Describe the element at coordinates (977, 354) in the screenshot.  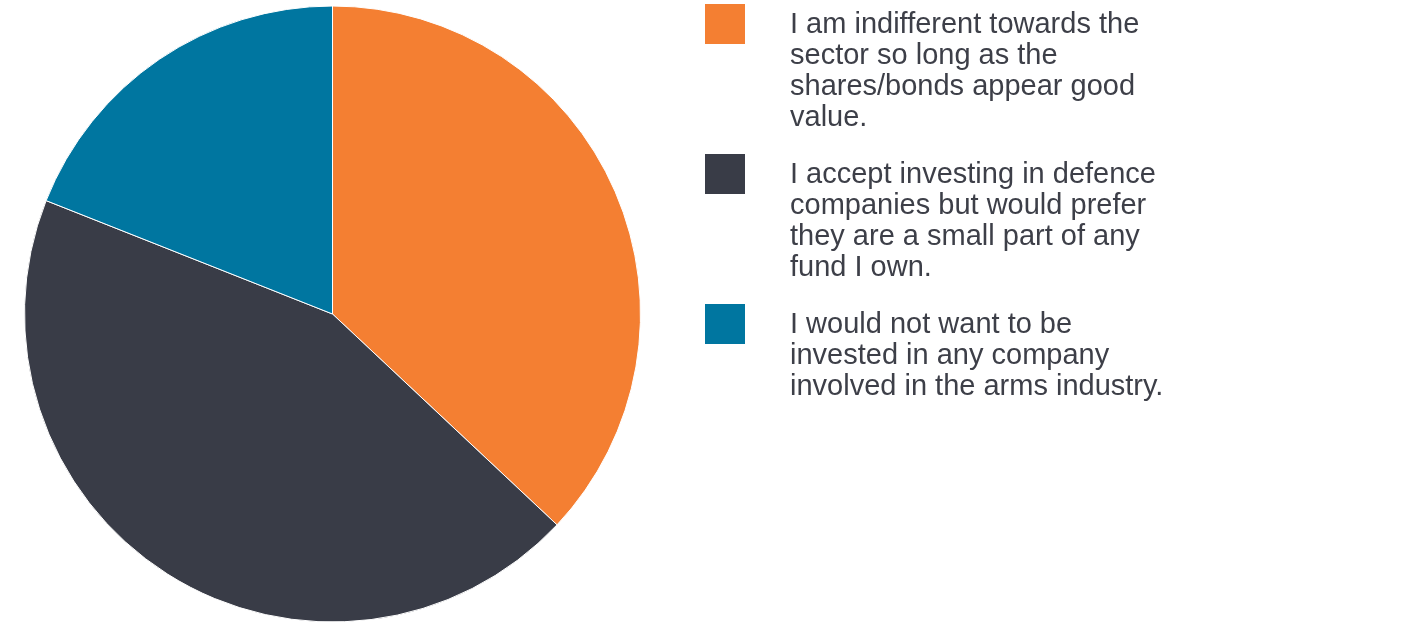
I see `legend-label: I would not want to be invested in any company involved in the arms industry.` at that location.